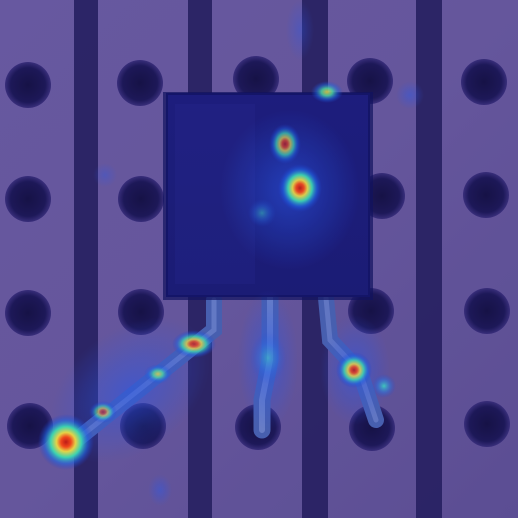 This screenshot has height=518, width=518. Describe the element at coordinates (268, 358) in the screenshot. I see `heat-spot-middle-leg` at that location.